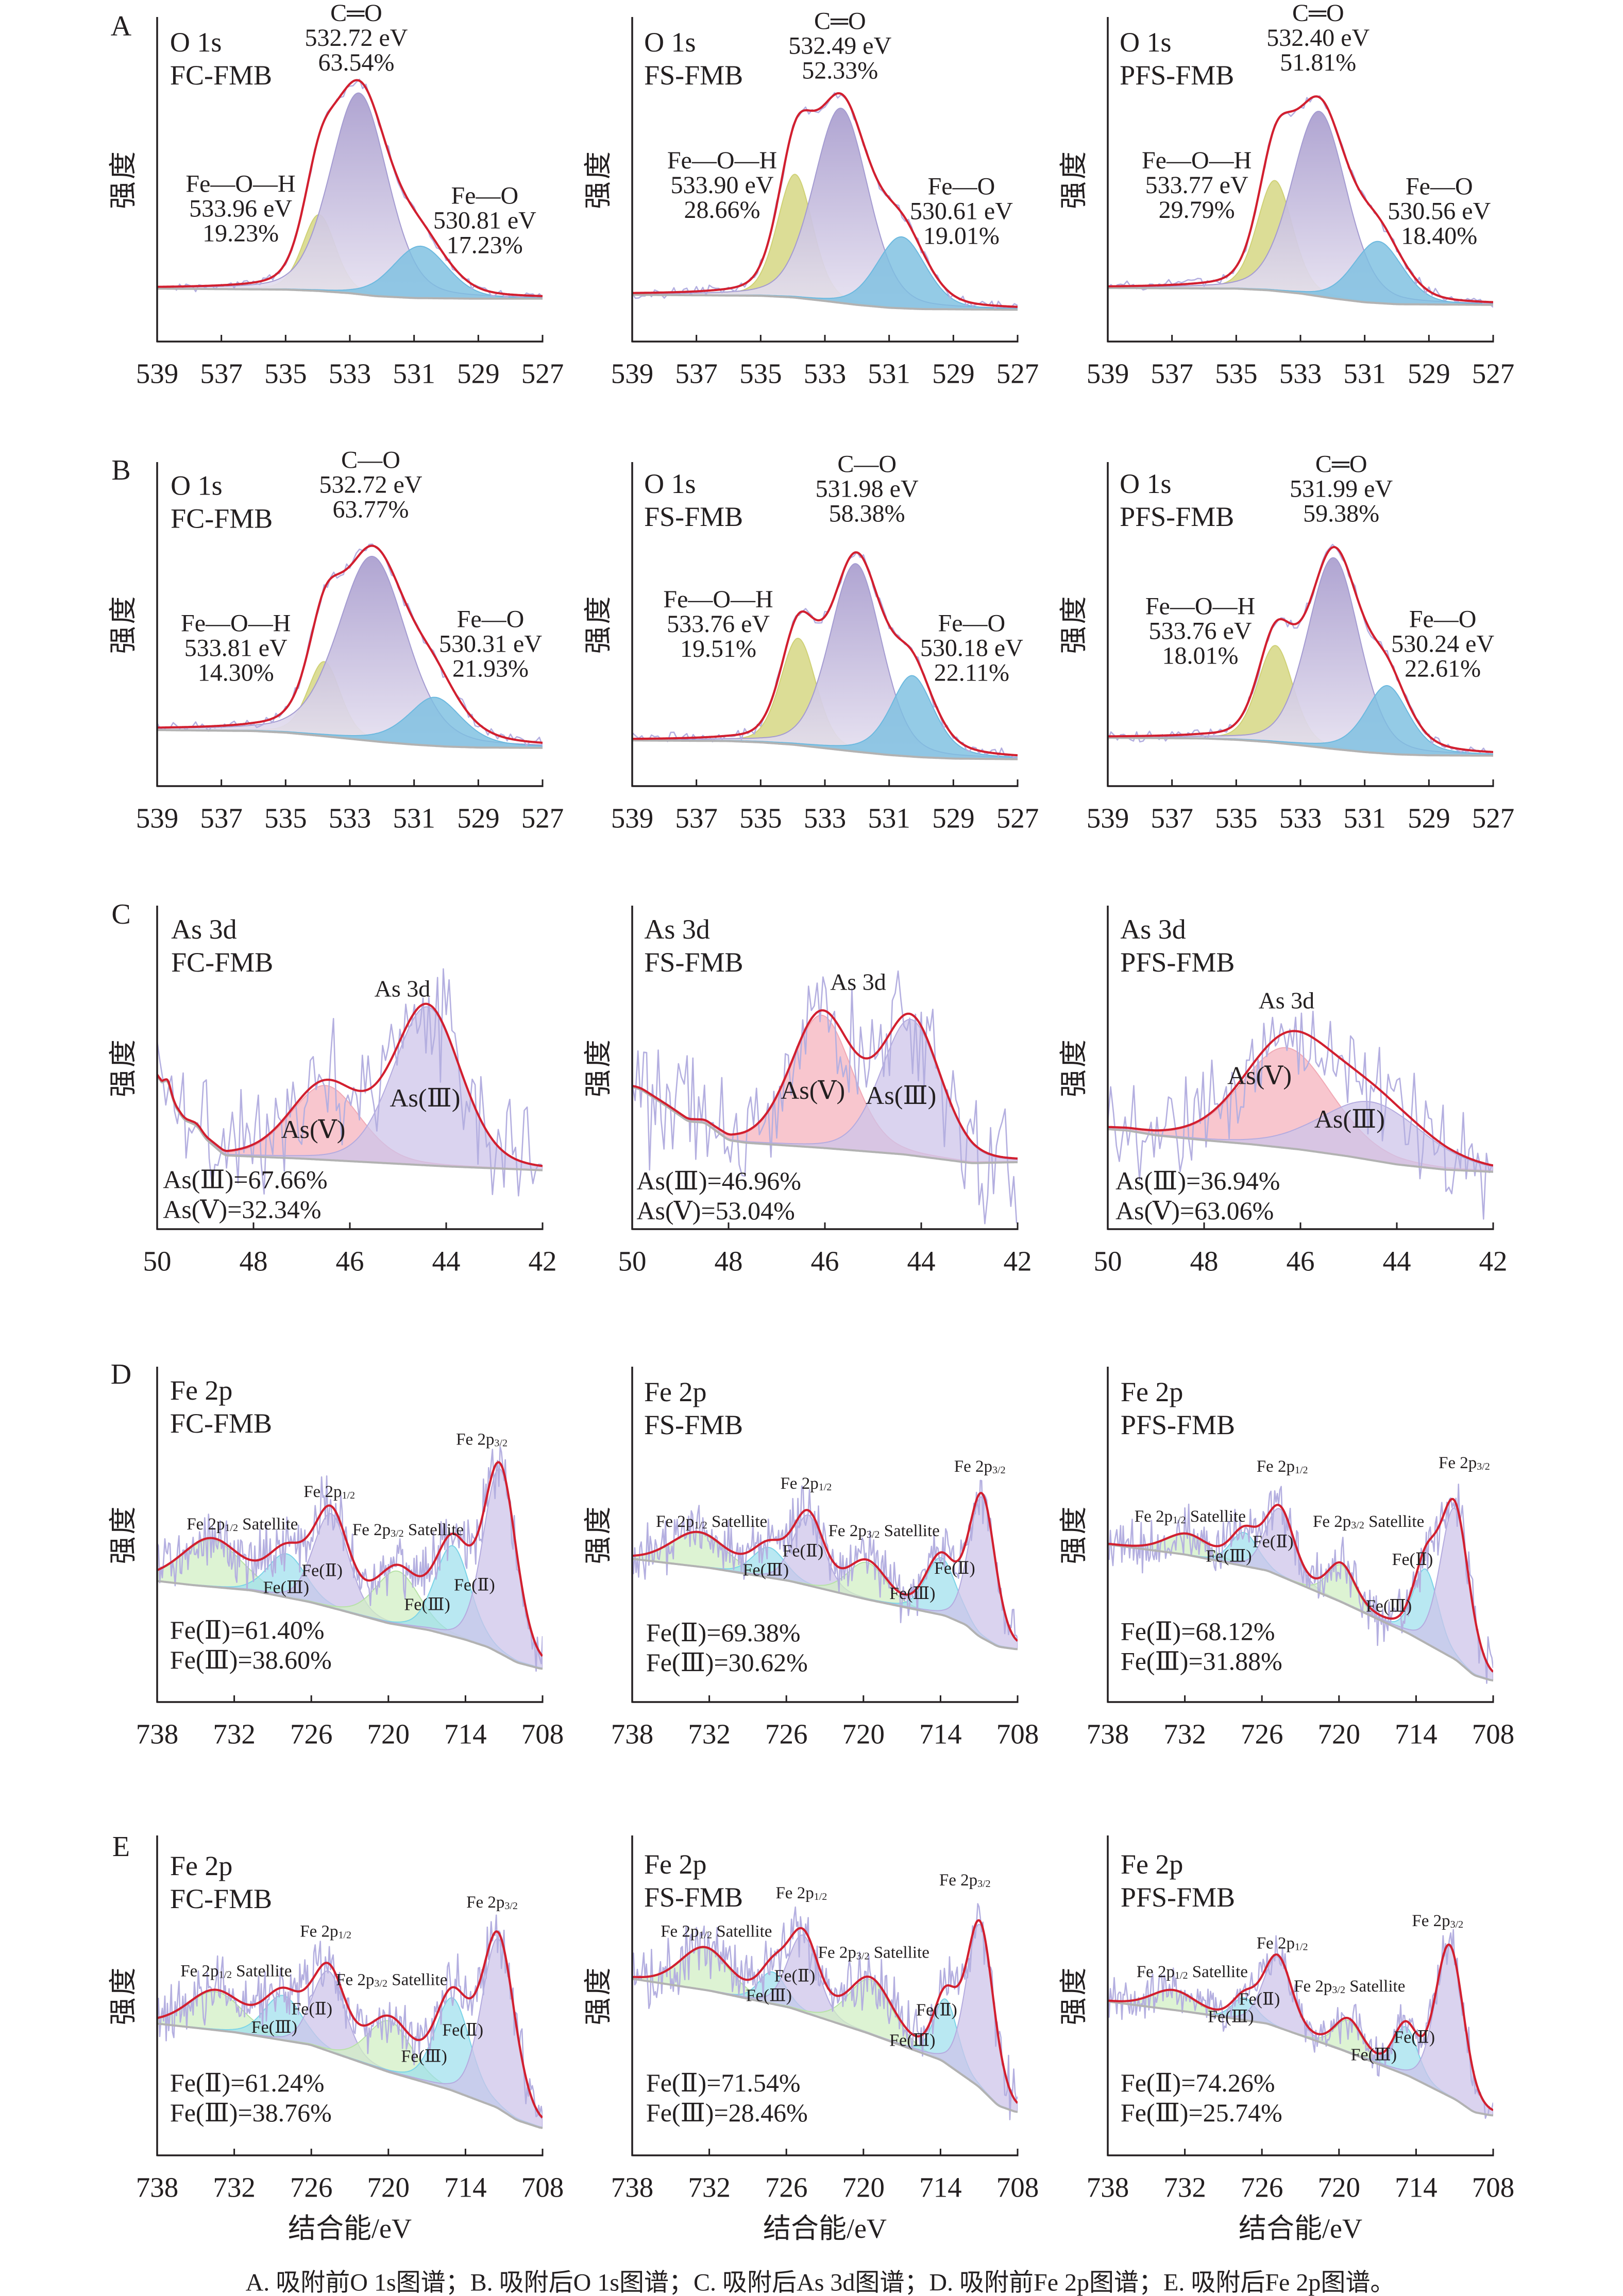 Image resolution: width=1623 pixels, height=2296 pixels. I want to click on x-tick-label: 50, so click(632, 1262).